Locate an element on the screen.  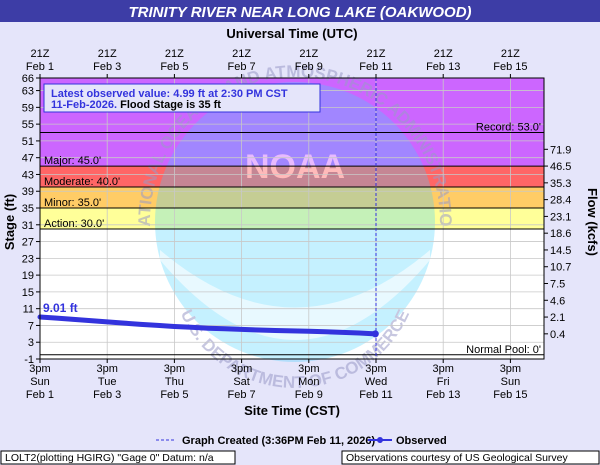
y-tick-label: 51 is located at coordinates (28, 142).